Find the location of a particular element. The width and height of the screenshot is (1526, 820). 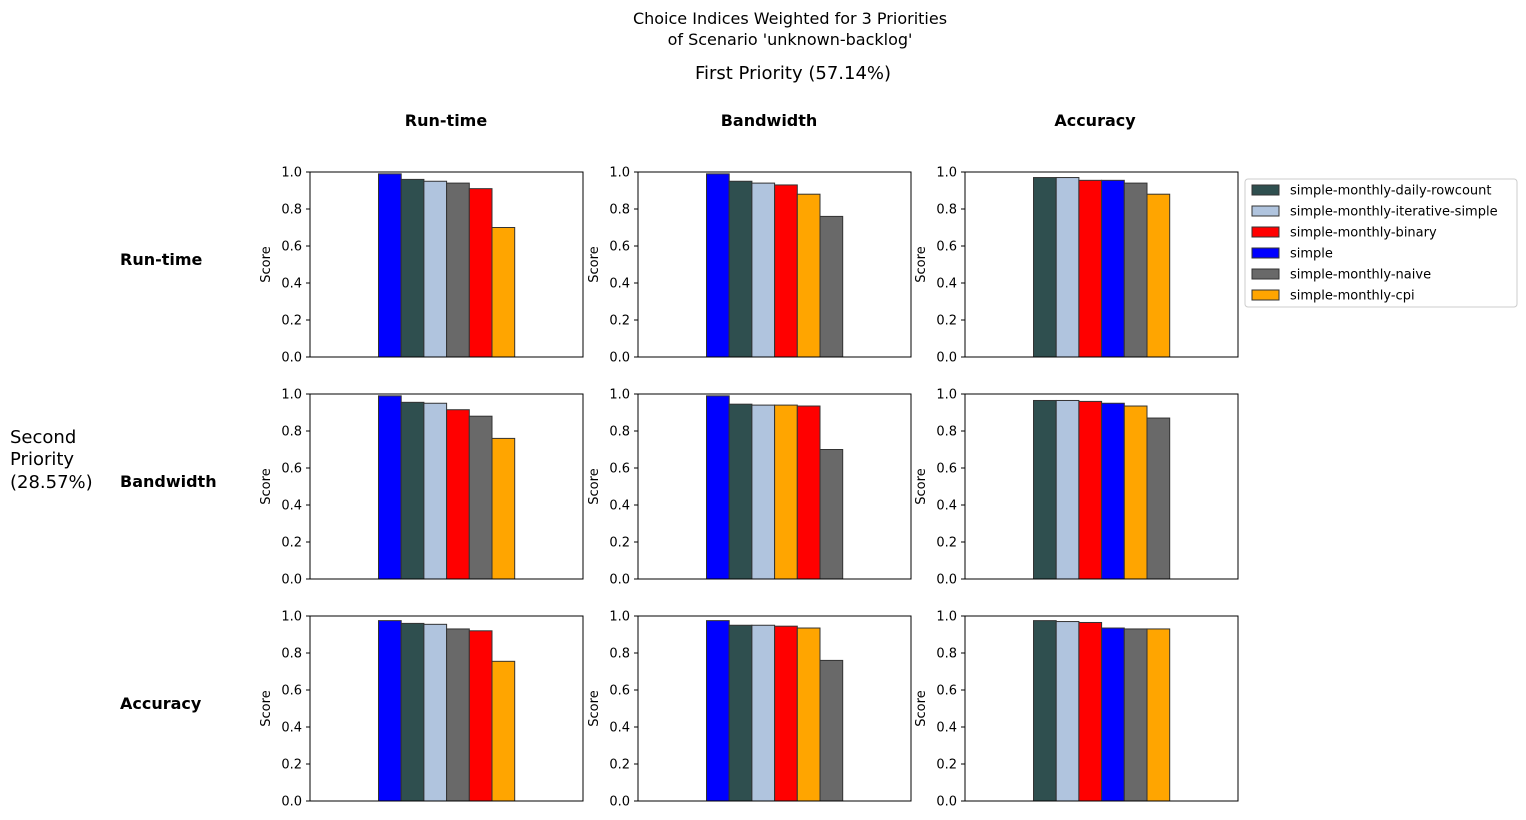

panel-bandwidth-accuracy: 0.0 0.2 0.4 0.6 0.8 1.0 Score is located at coordinates (1076, 488).